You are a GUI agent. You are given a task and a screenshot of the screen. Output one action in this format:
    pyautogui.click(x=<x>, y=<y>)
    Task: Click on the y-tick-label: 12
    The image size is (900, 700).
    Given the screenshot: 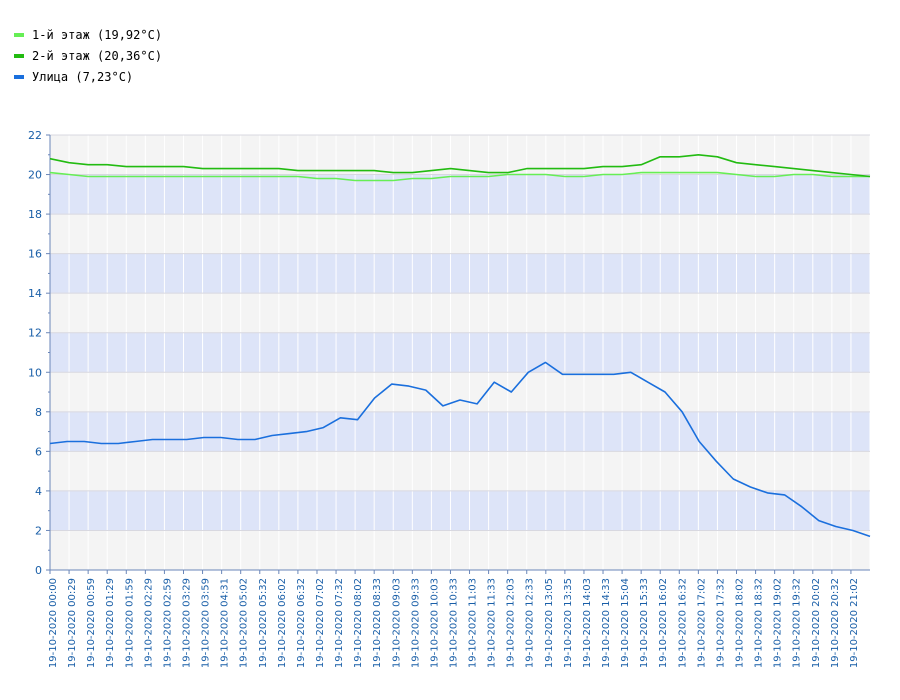 What is the action you would take?
    pyautogui.click(x=35, y=333)
    